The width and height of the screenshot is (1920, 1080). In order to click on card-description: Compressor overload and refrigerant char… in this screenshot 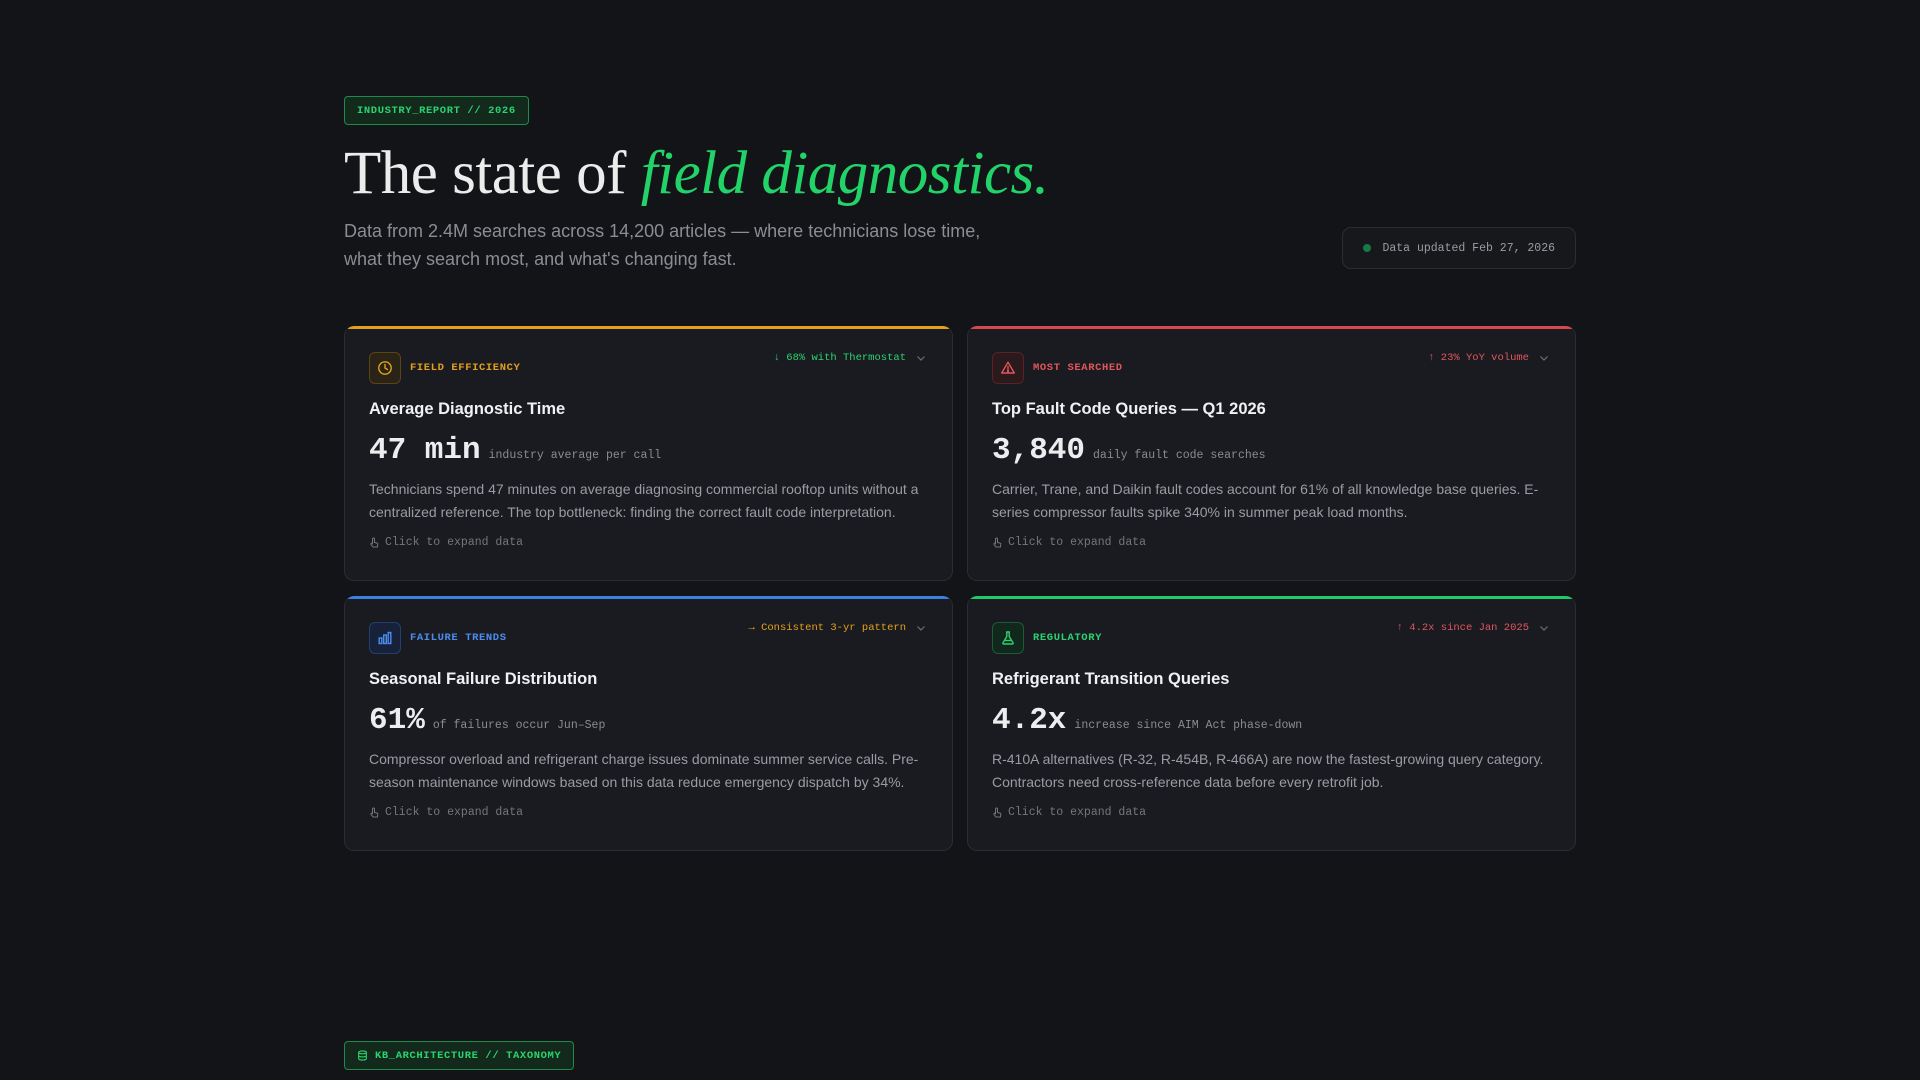, I will do `click(644, 770)`.